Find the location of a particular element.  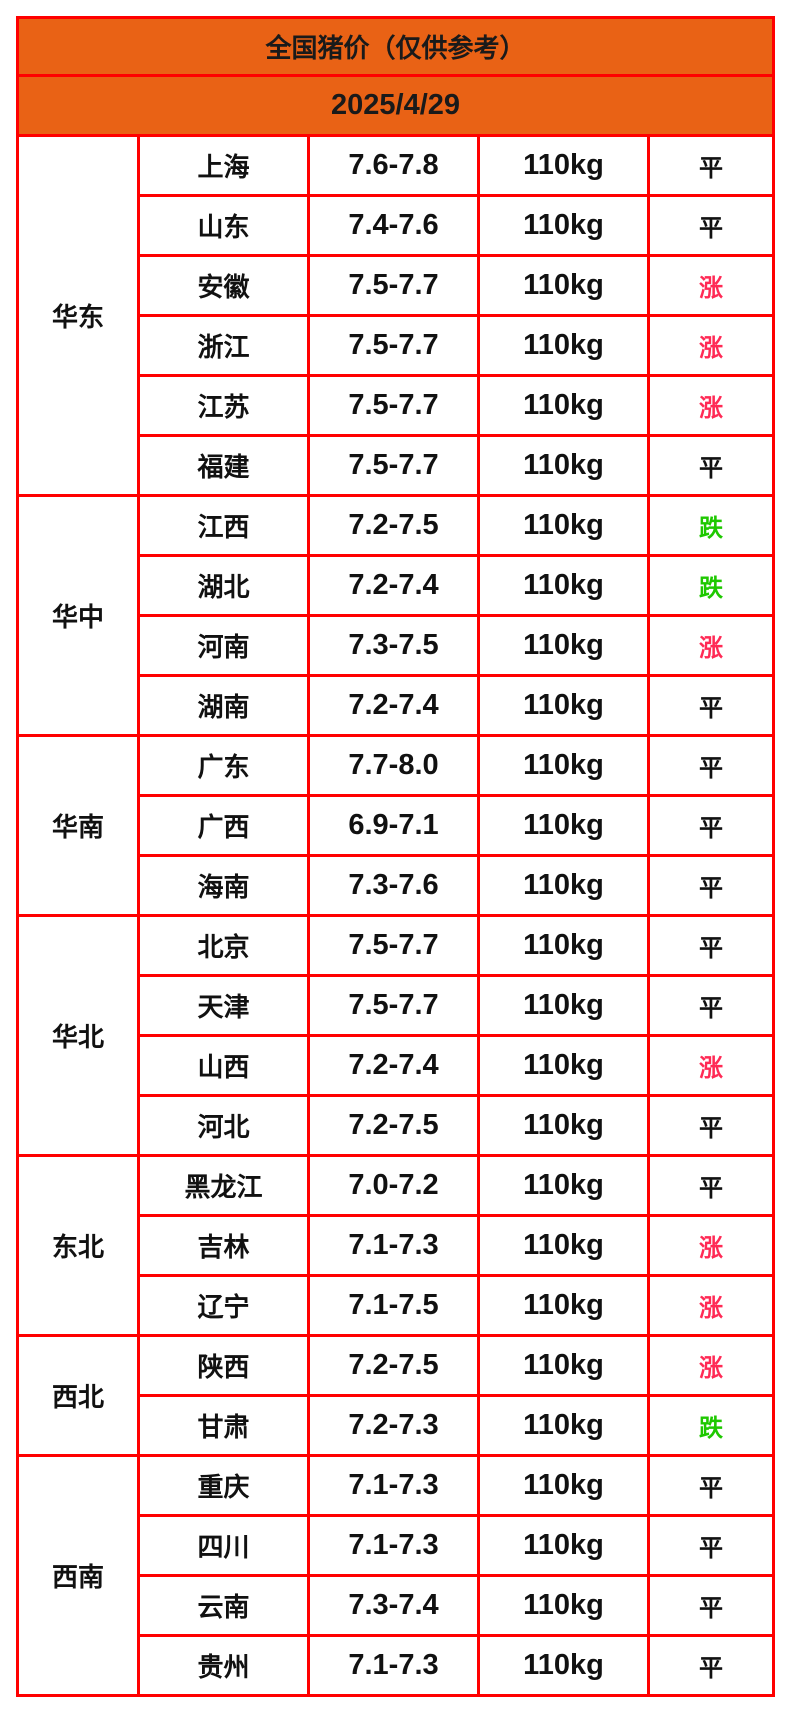

province-cell: 黑龙江 is located at coordinates (223, 1185).